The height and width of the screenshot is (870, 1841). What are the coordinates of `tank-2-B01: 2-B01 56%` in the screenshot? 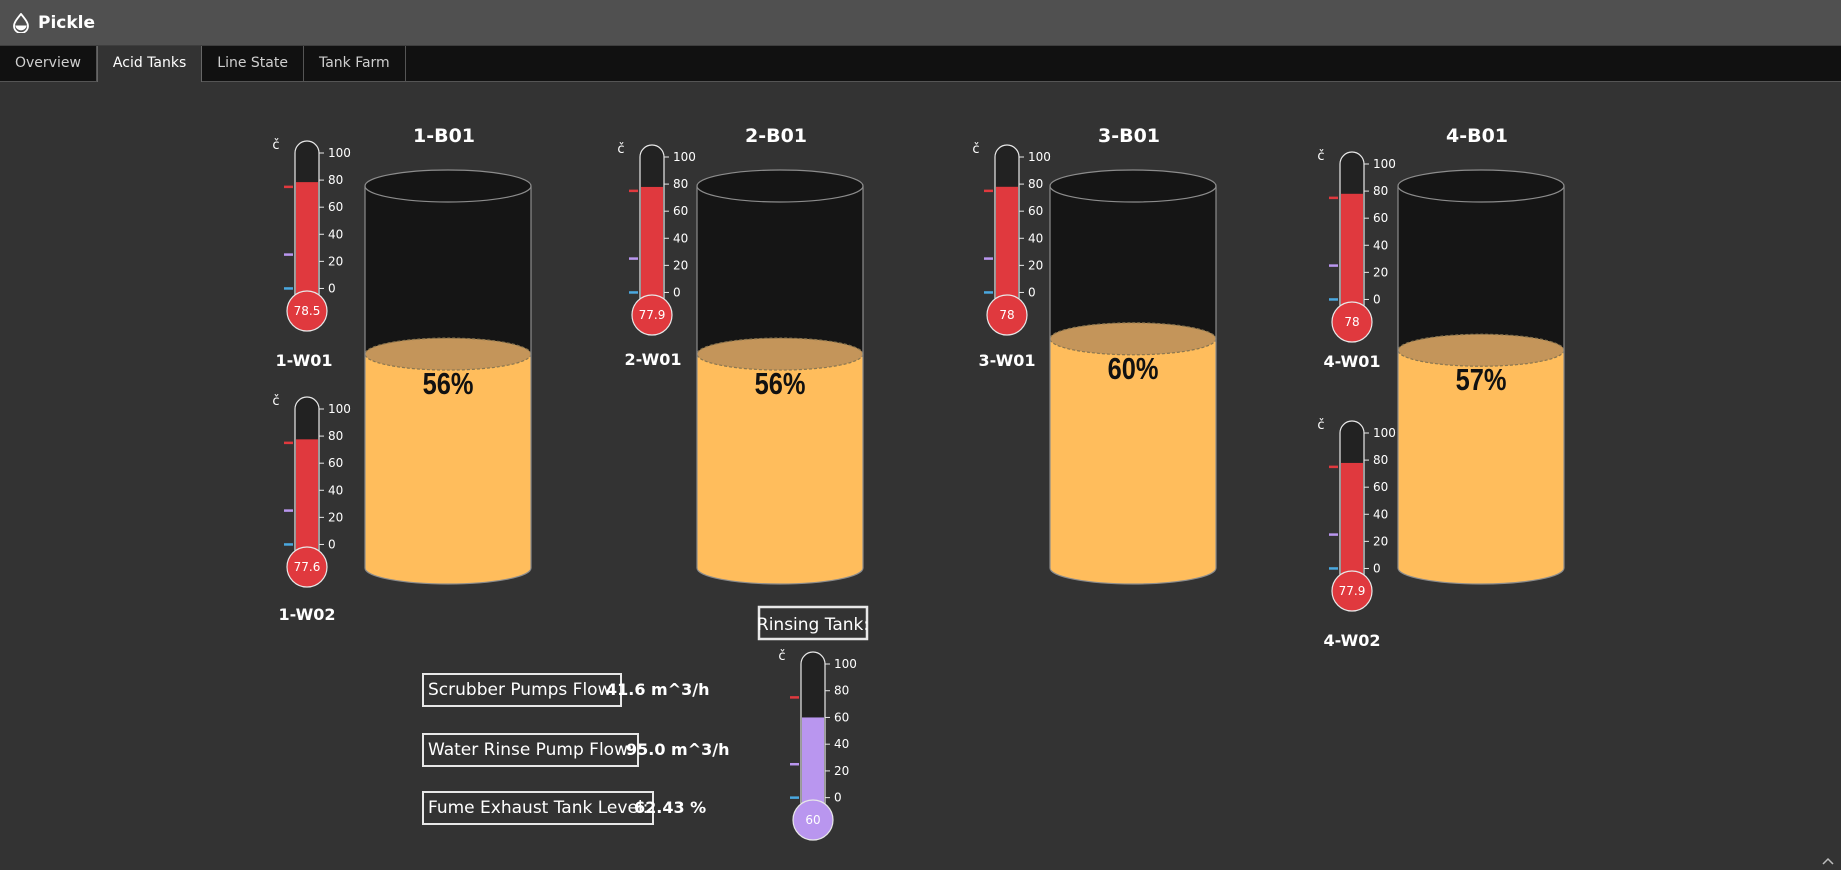 It's located at (780, 355).